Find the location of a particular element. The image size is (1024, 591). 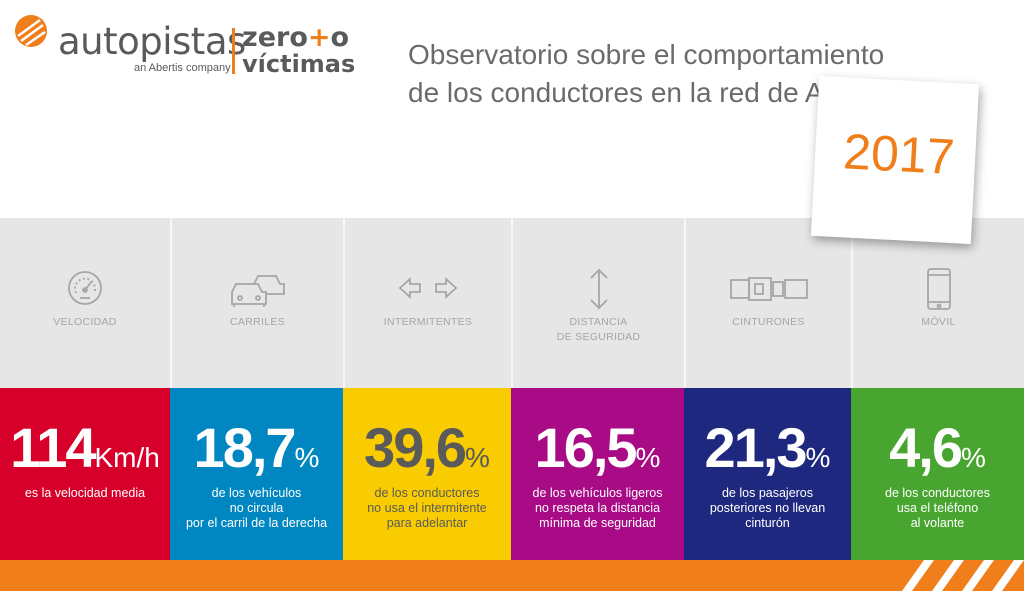

category-distancia: DISTANCIA DE SEGURIDAD is located at coordinates (598, 303).